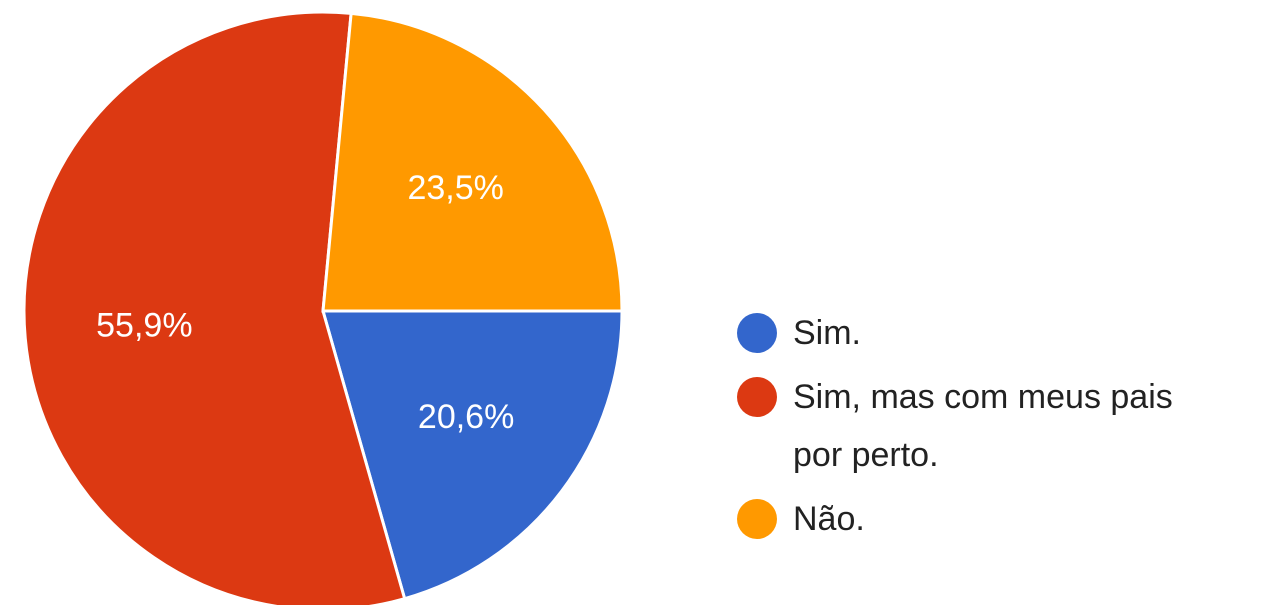 Image resolution: width=1261 pixels, height=605 pixels. I want to click on value-label: 23,5%, so click(455, 188).